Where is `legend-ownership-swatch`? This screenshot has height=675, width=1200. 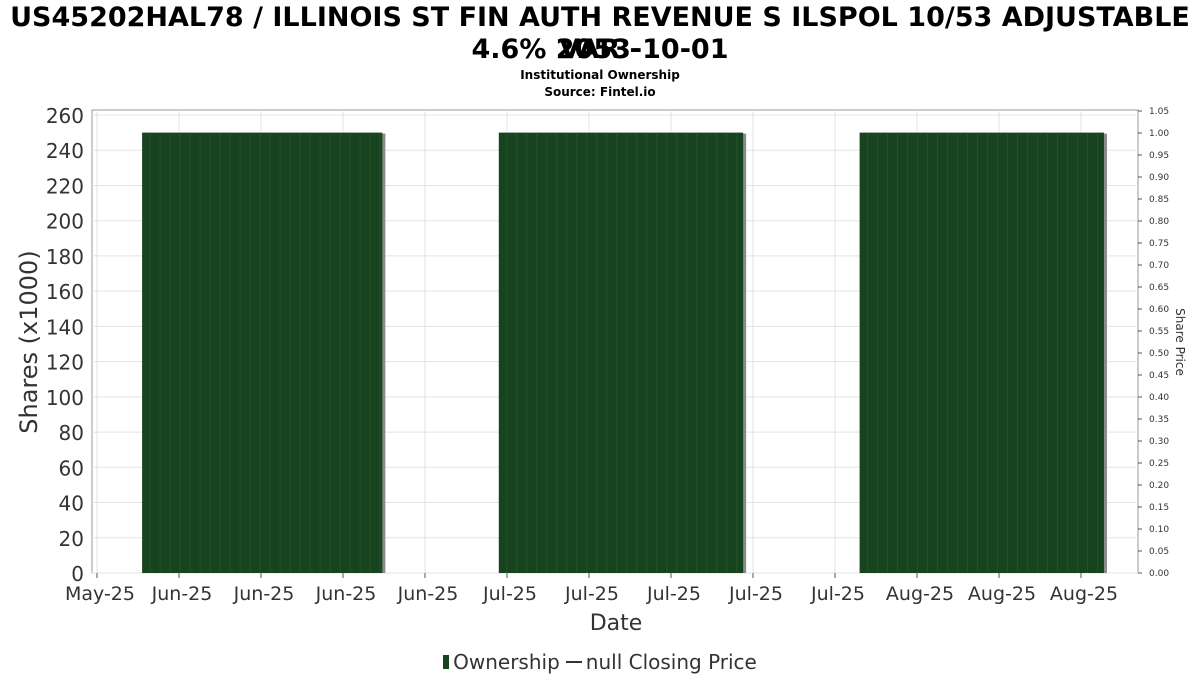 legend-ownership-swatch is located at coordinates (446, 661).